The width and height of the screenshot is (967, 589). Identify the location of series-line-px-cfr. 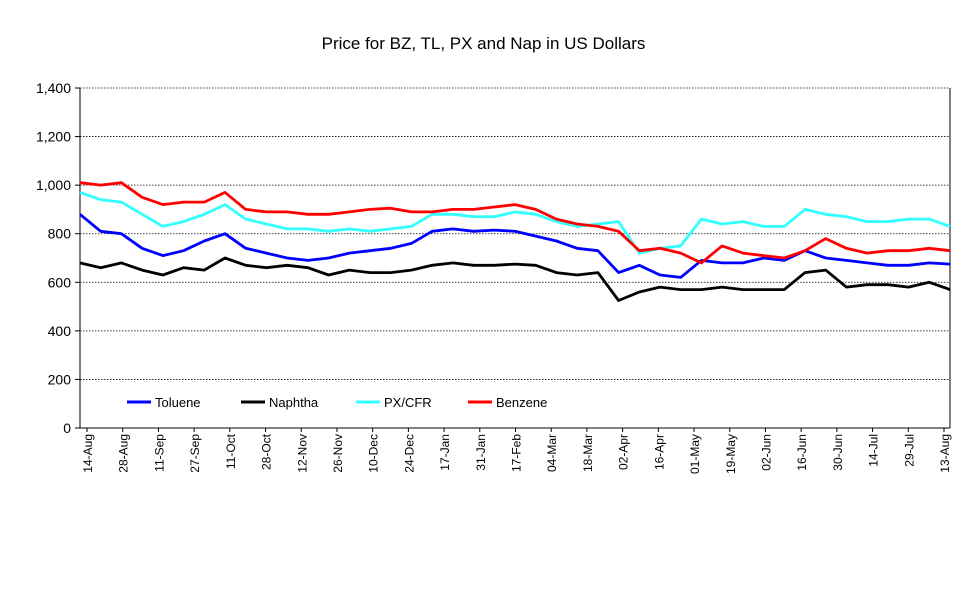
(515, 223).